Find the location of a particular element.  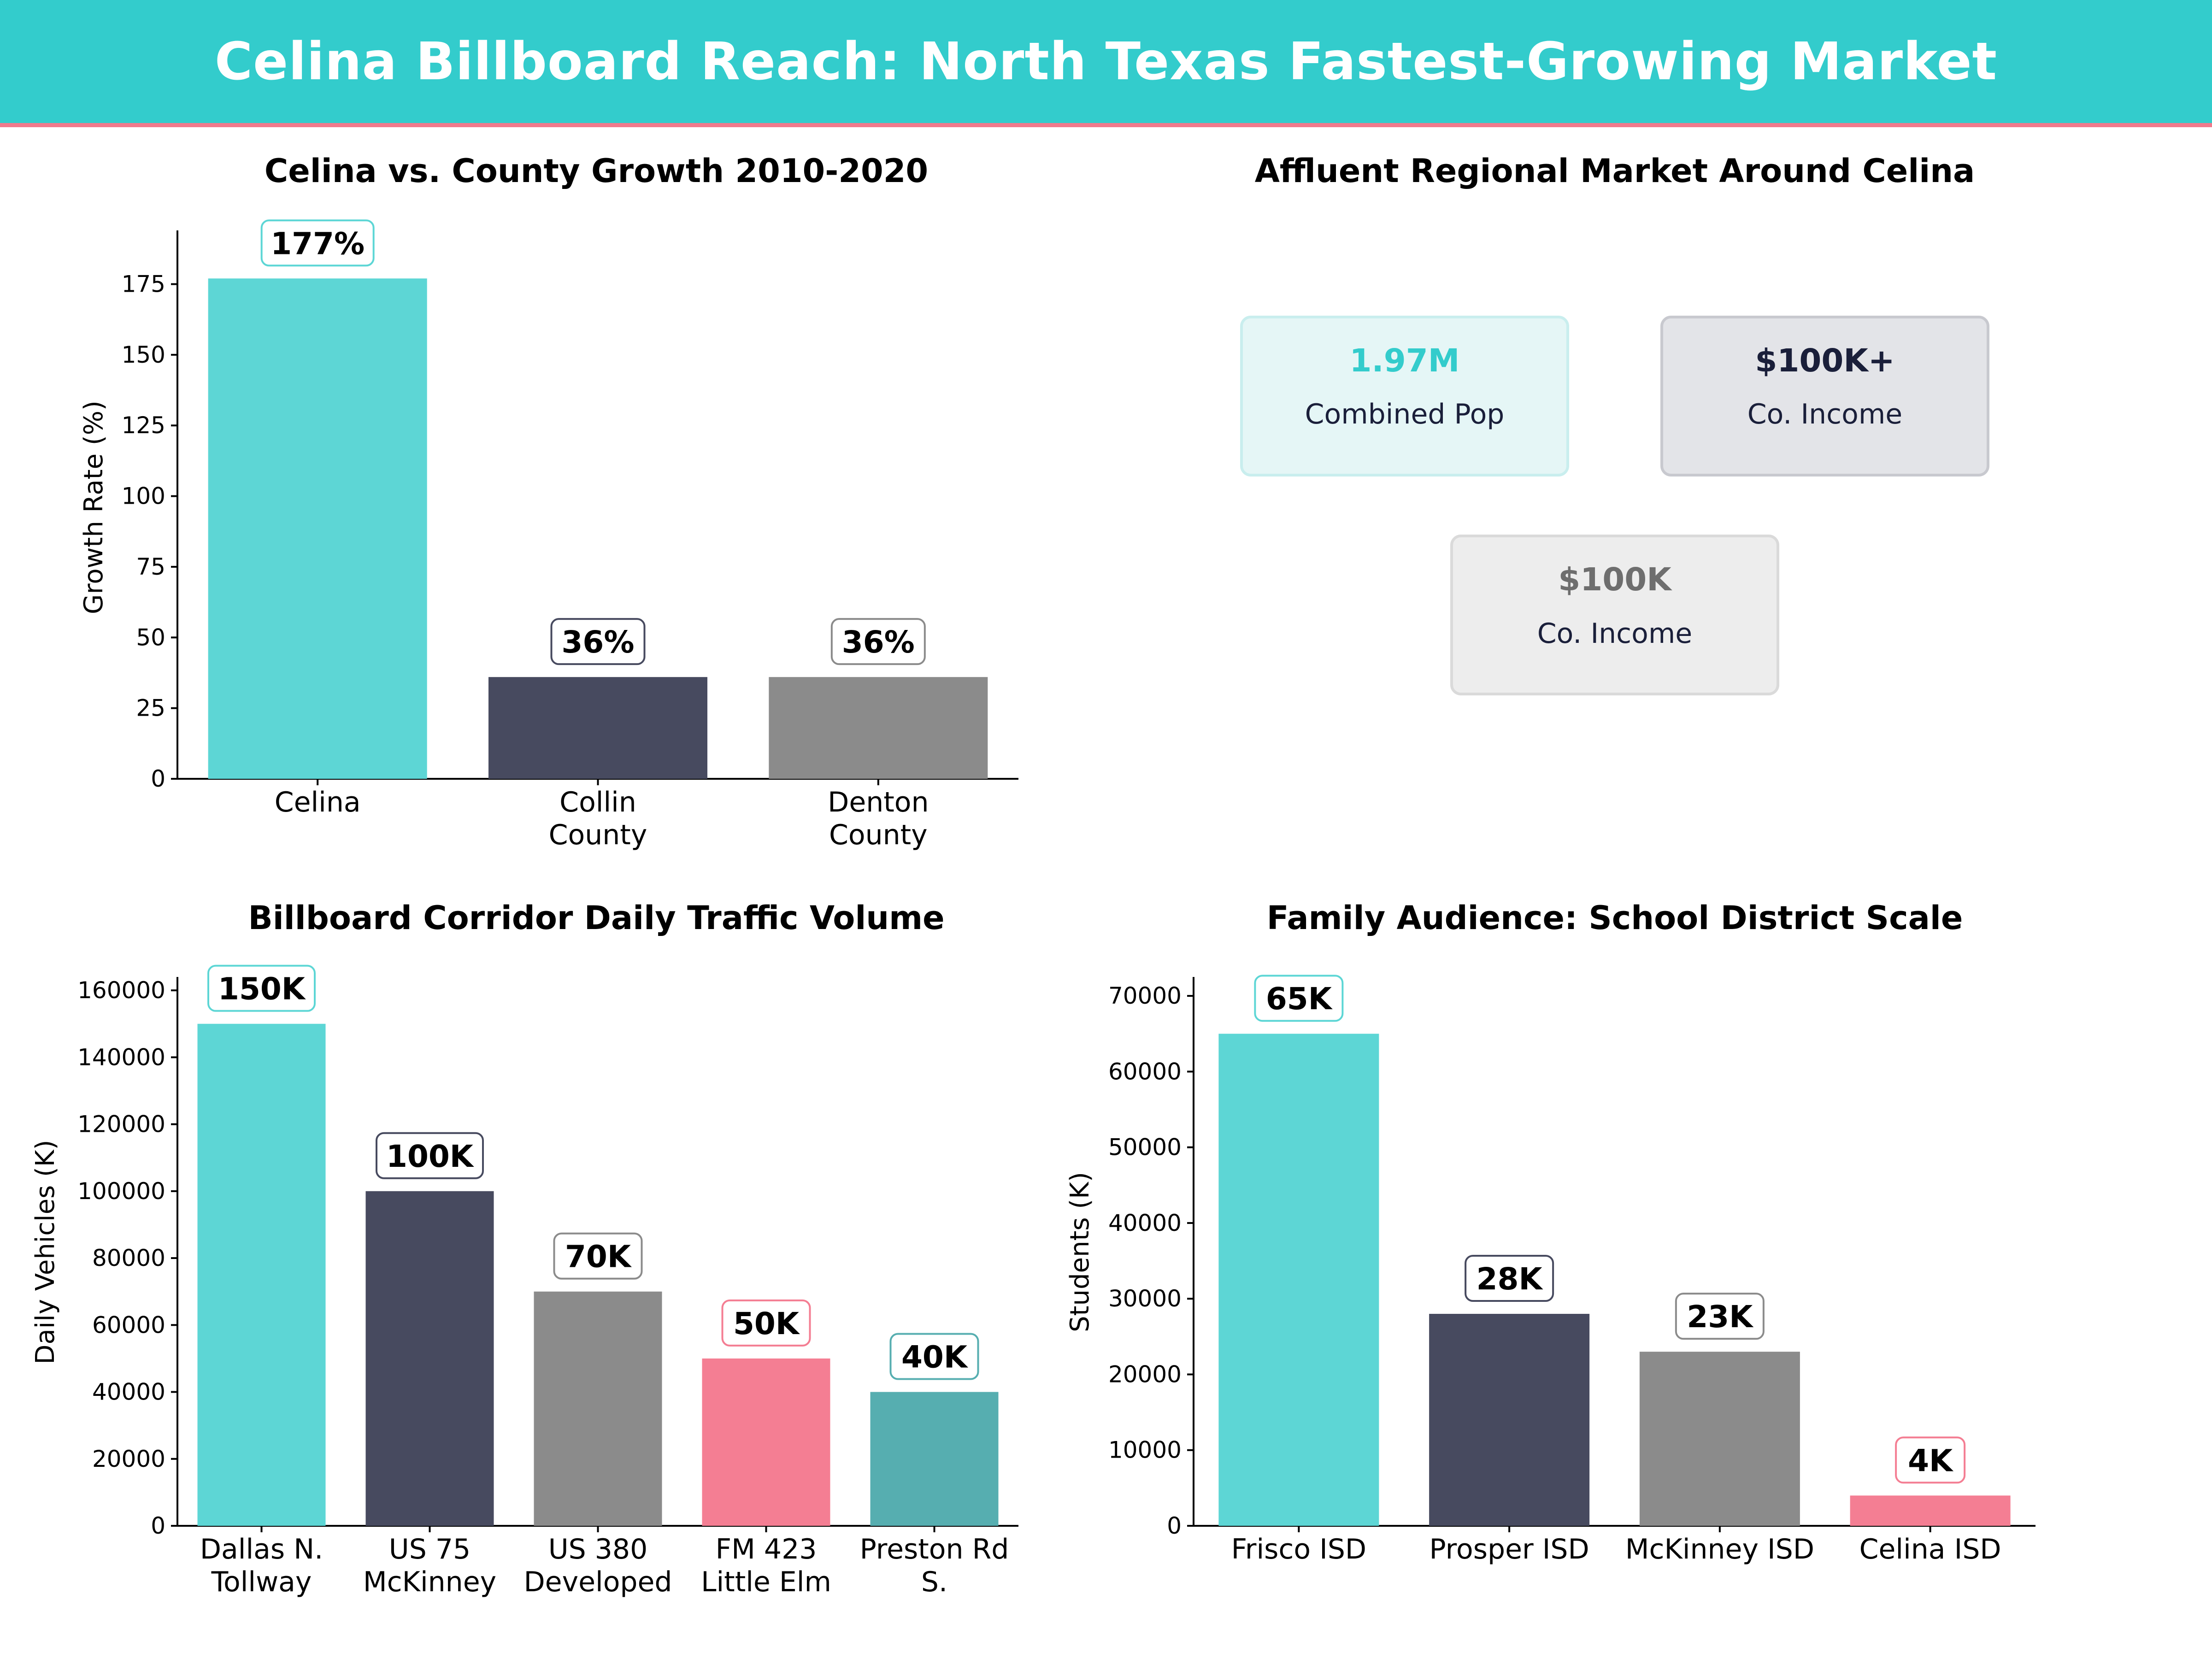

market-card-income-value: $100K is located at coordinates (1615, 579).